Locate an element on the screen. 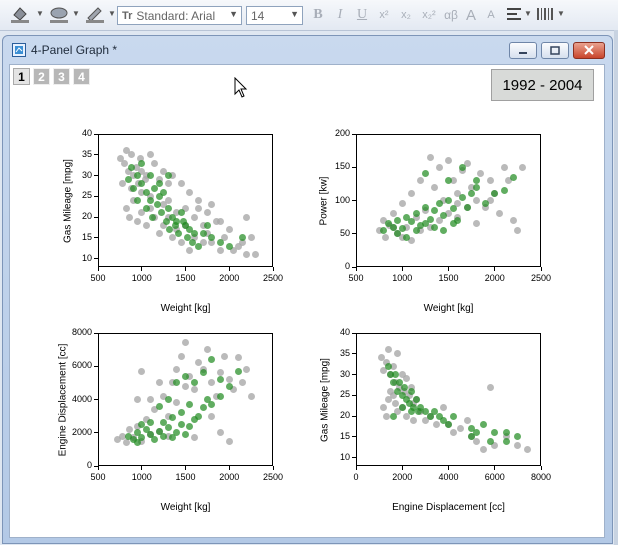  x-tick-label: 0 is located at coordinates (356, 477).